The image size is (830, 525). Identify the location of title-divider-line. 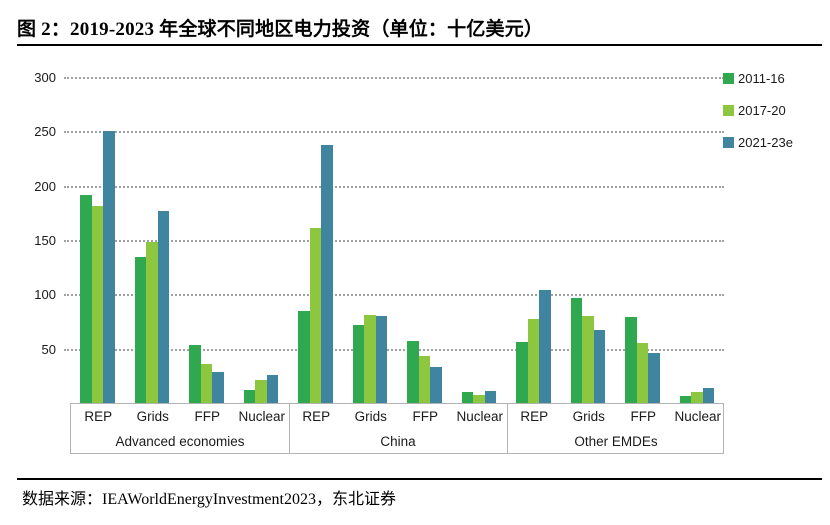
(419, 45).